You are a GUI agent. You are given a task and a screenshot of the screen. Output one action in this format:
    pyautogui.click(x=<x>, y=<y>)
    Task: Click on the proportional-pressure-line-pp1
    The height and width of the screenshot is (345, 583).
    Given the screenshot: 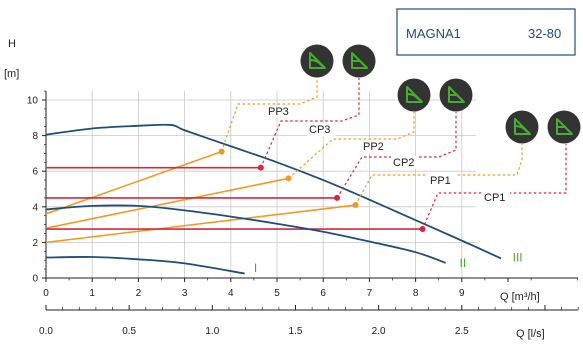 What is the action you would take?
    pyautogui.click(x=200, y=224)
    